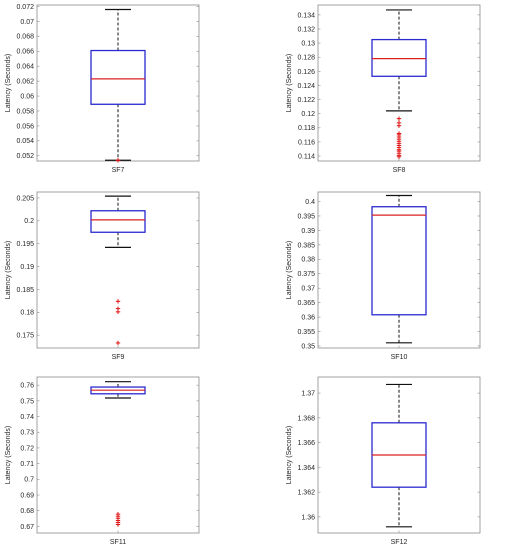  What do you see at coordinates (306, 72) in the screenshot?
I see `y-tick-label: 0.126` at bounding box center [306, 72].